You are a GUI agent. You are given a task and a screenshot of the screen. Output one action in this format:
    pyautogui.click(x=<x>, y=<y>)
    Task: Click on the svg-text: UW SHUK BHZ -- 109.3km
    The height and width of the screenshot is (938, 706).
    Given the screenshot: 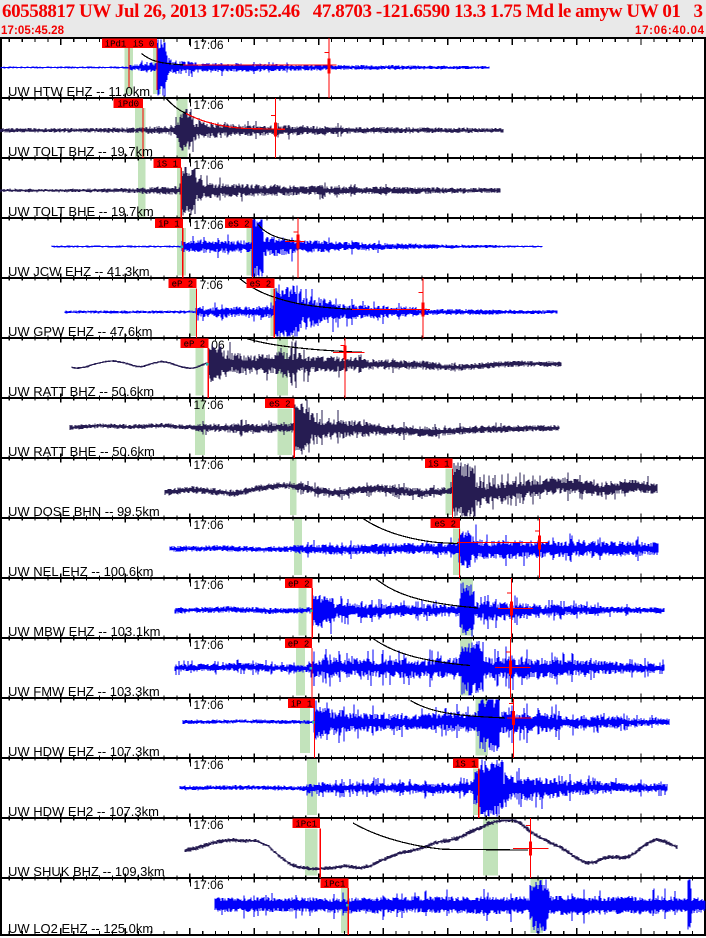 What is the action you would take?
    pyautogui.click(x=86, y=871)
    